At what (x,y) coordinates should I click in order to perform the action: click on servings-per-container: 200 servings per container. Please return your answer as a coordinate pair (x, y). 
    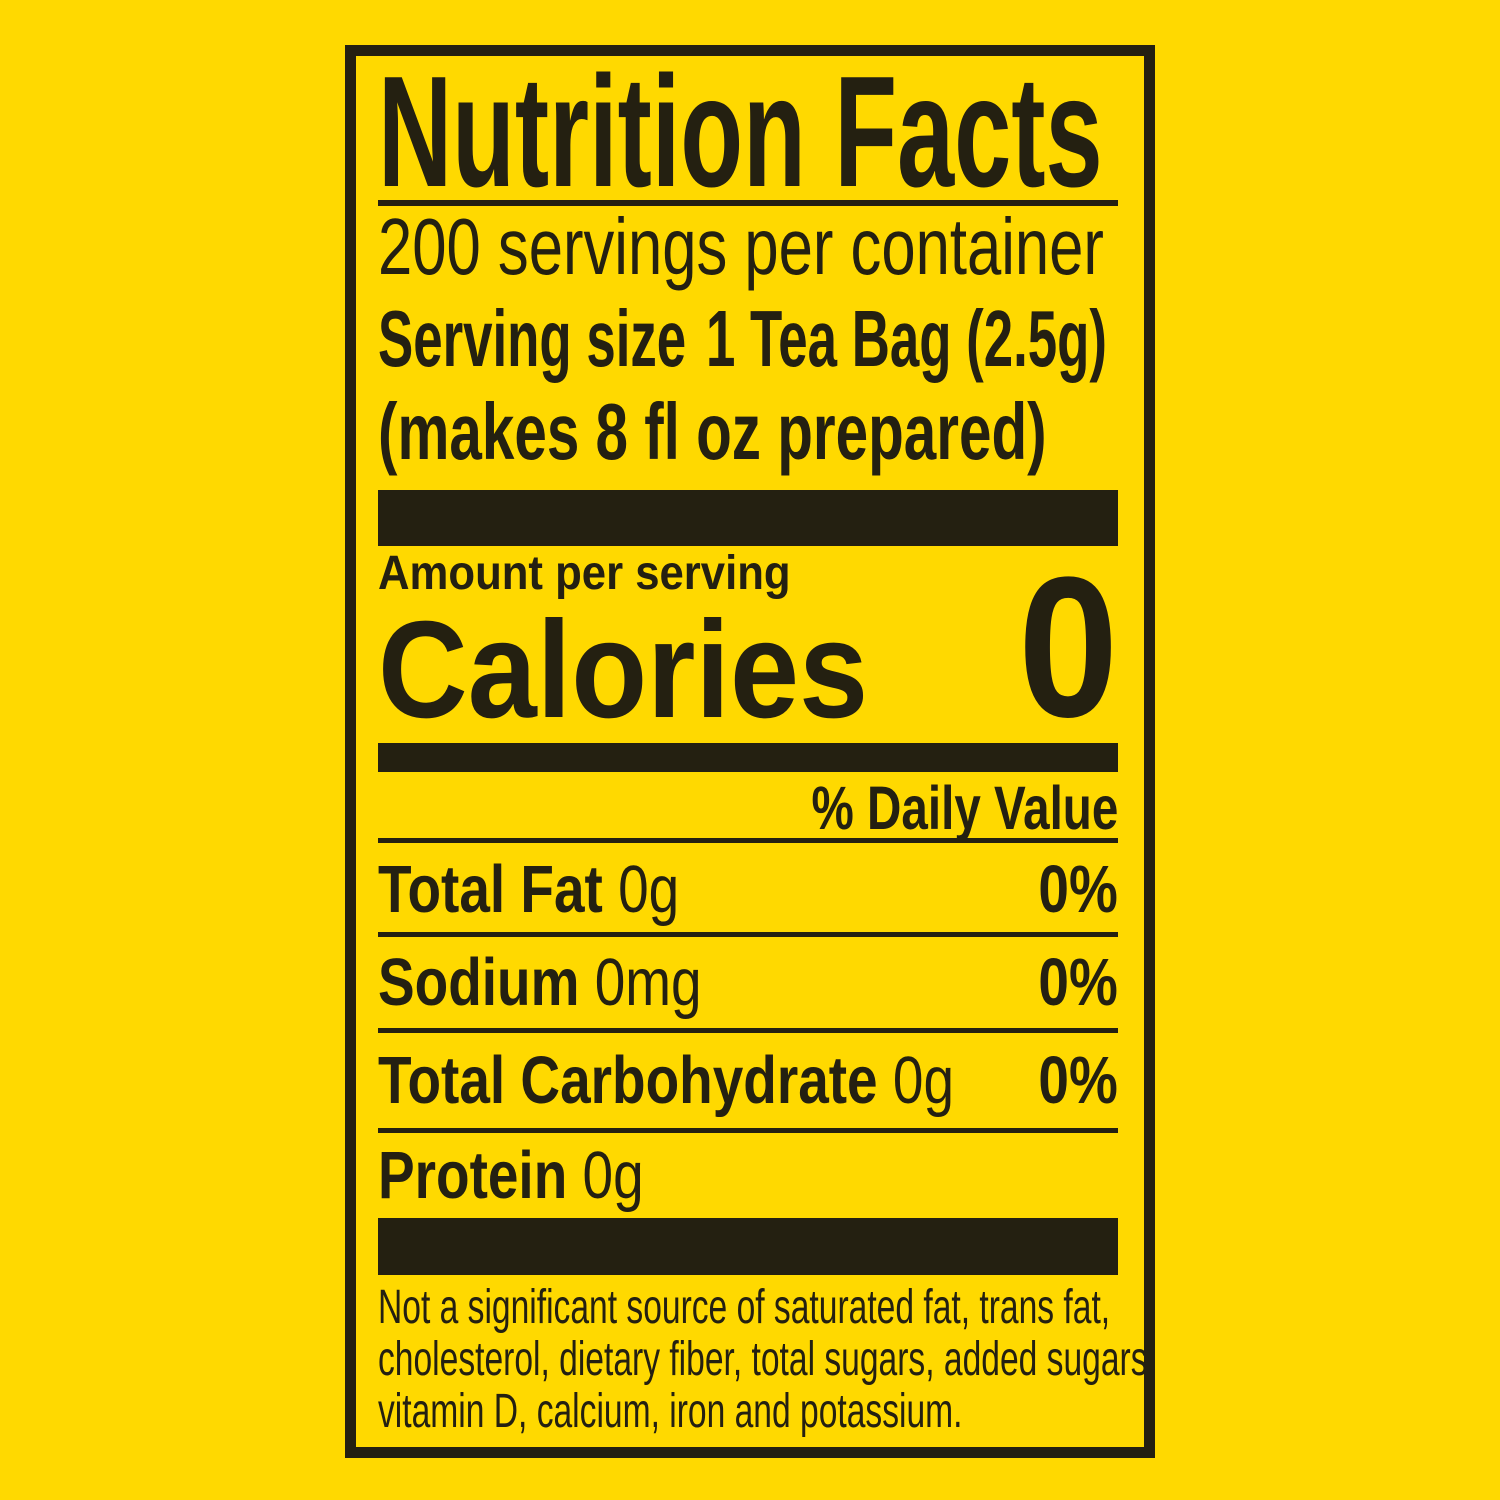
    Looking at the image, I should click on (849, 247).